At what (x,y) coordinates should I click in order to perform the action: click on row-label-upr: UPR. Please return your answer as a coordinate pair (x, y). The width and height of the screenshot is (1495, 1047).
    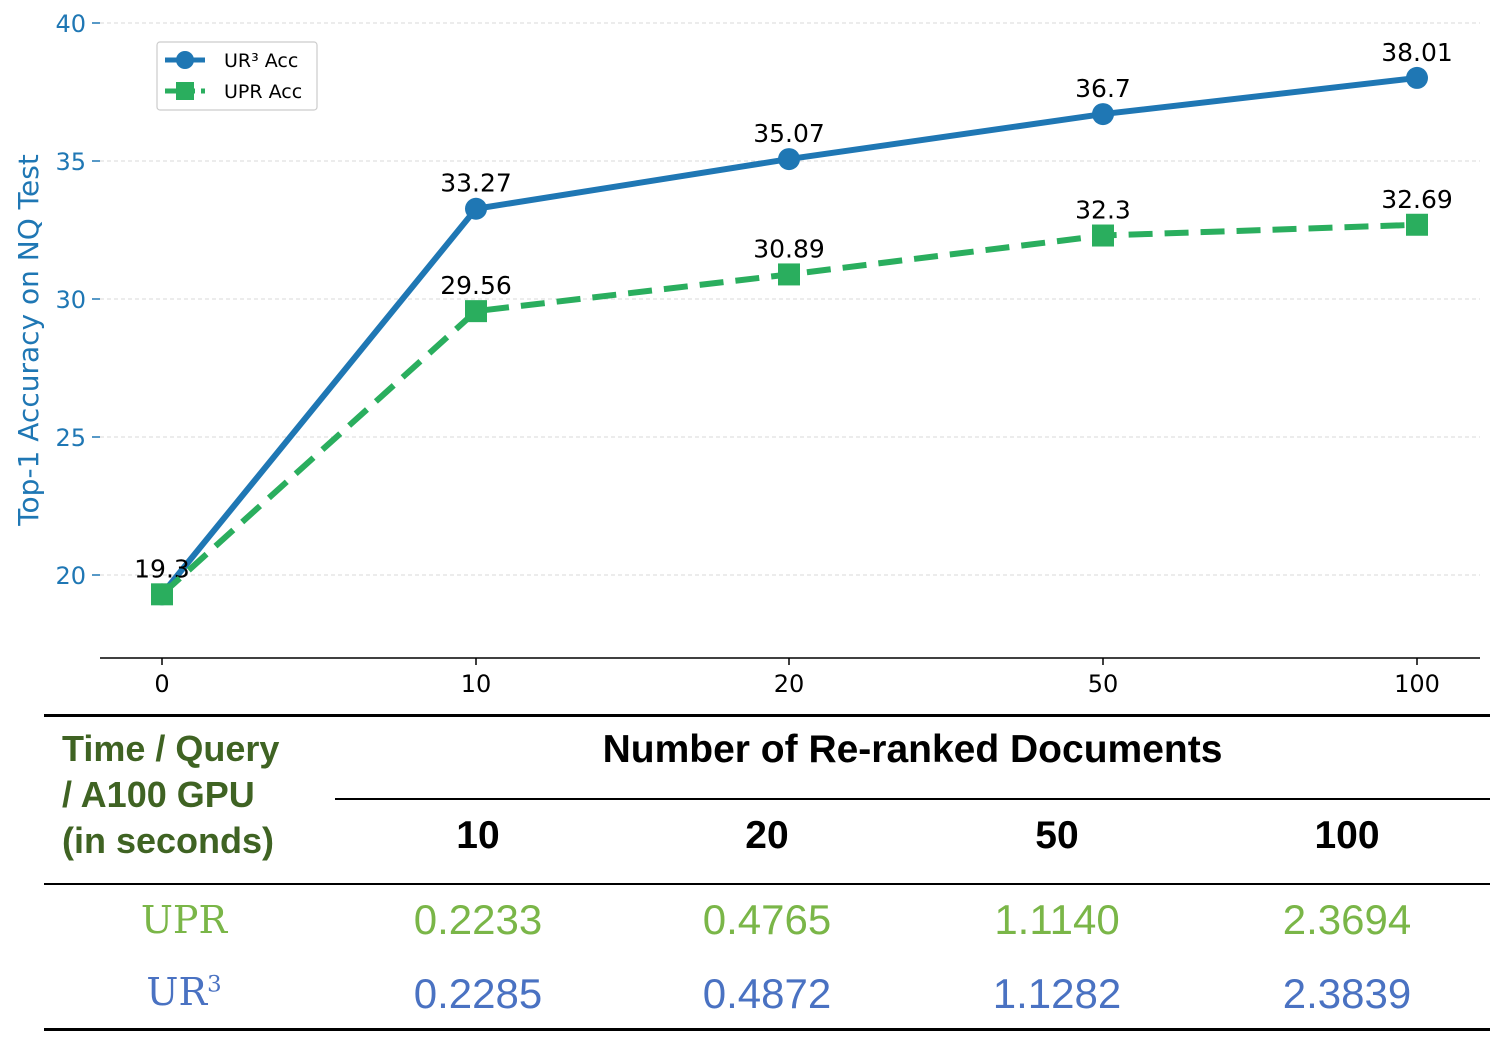
    Looking at the image, I should click on (184, 920).